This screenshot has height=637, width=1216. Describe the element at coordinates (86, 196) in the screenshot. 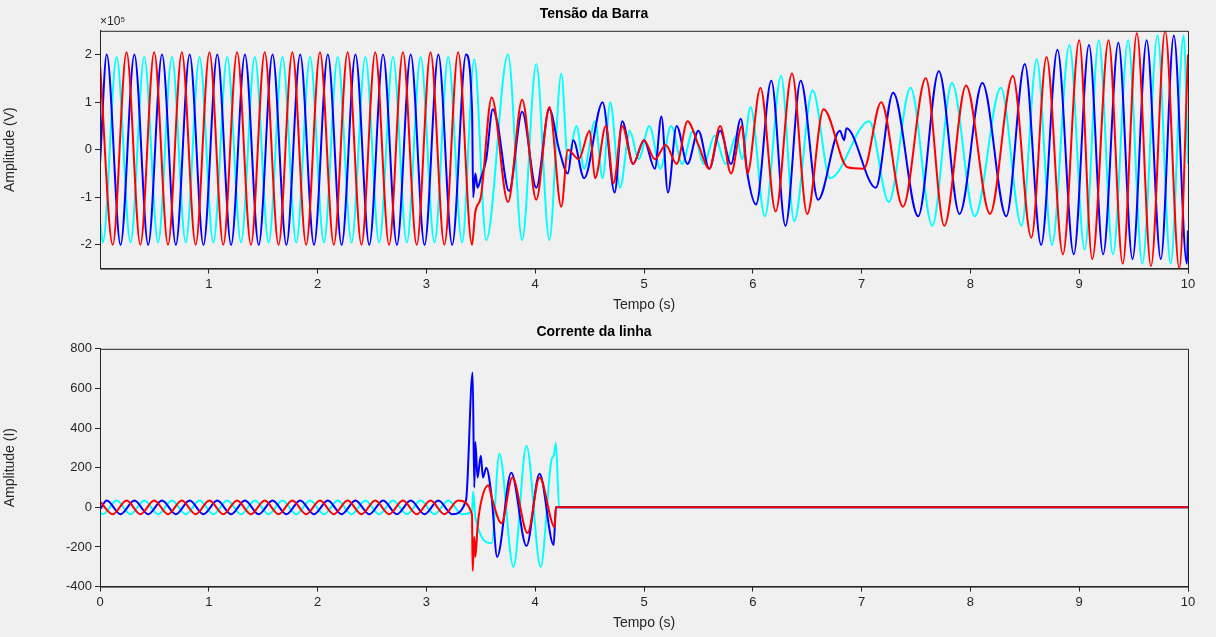

I see `y-tick-label: -1` at that location.